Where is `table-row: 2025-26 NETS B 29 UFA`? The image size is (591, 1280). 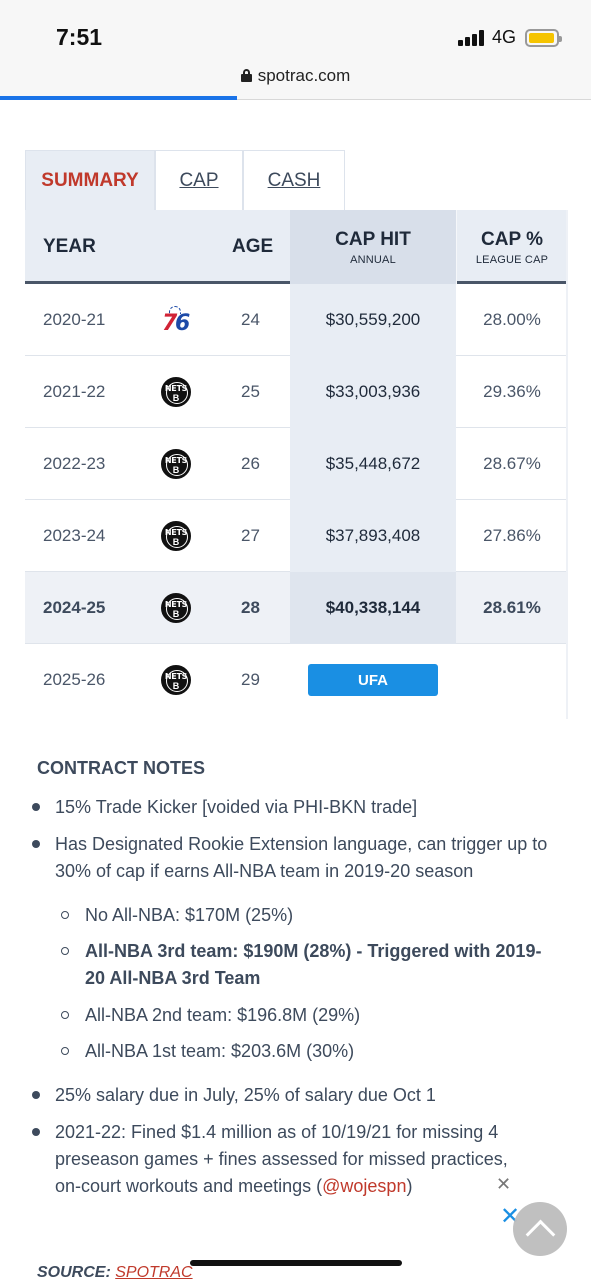
table-row: 2025-26 NETS B 29 UFA is located at coordinates (296, 680).